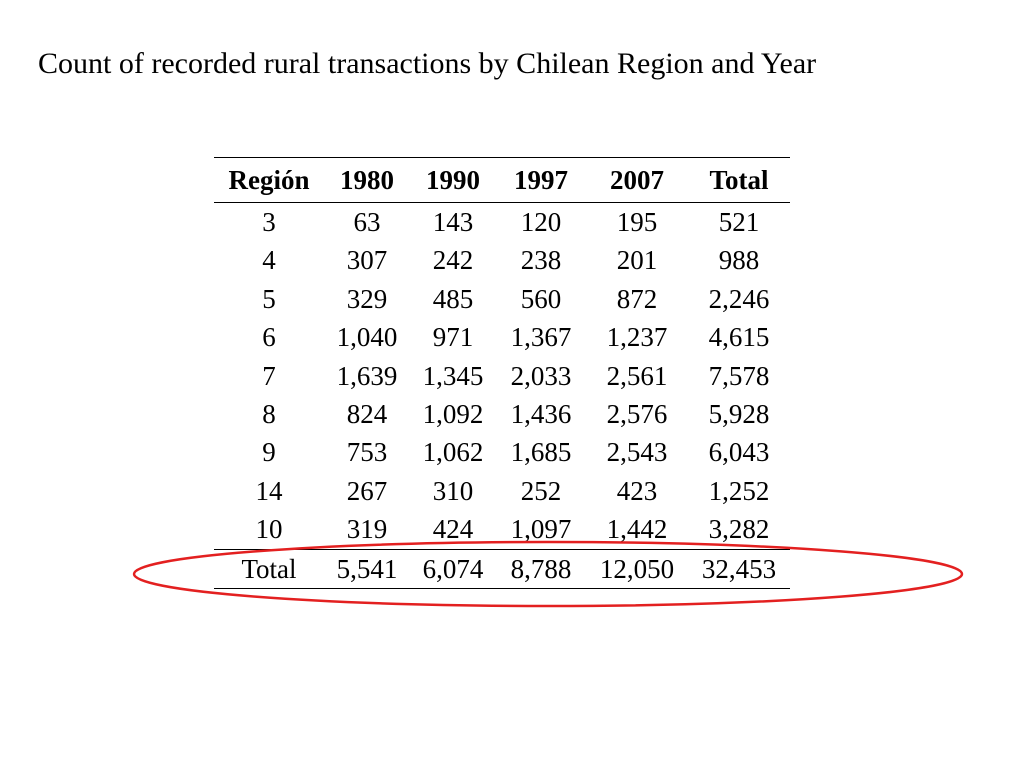 Image resolution: width=1024 pixels, height=768 pixels. What do you see at coordinates (541, 298) in the screenshot?
I see `table-cell: 560` at bounding box center [541, 298].